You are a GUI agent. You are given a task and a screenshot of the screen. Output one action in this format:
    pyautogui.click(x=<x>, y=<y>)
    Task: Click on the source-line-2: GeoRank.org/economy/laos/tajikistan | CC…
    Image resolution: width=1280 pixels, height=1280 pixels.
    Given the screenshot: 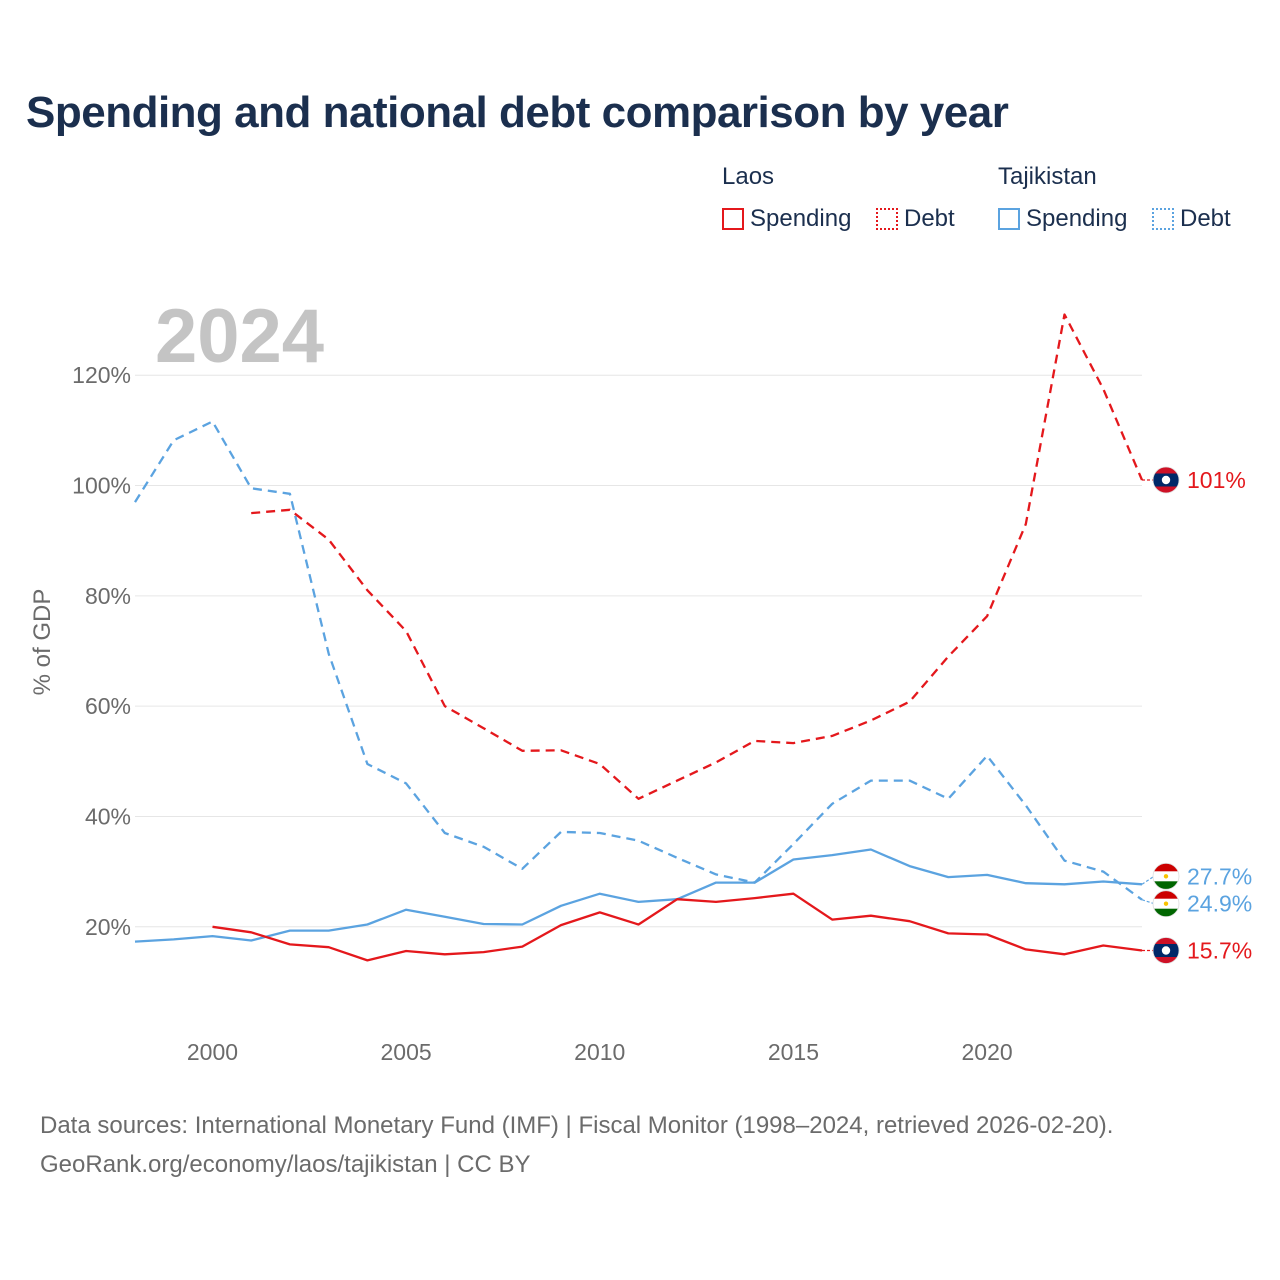 What is the action you would take?
    pyautogui.click(x=285, y=1164)
    